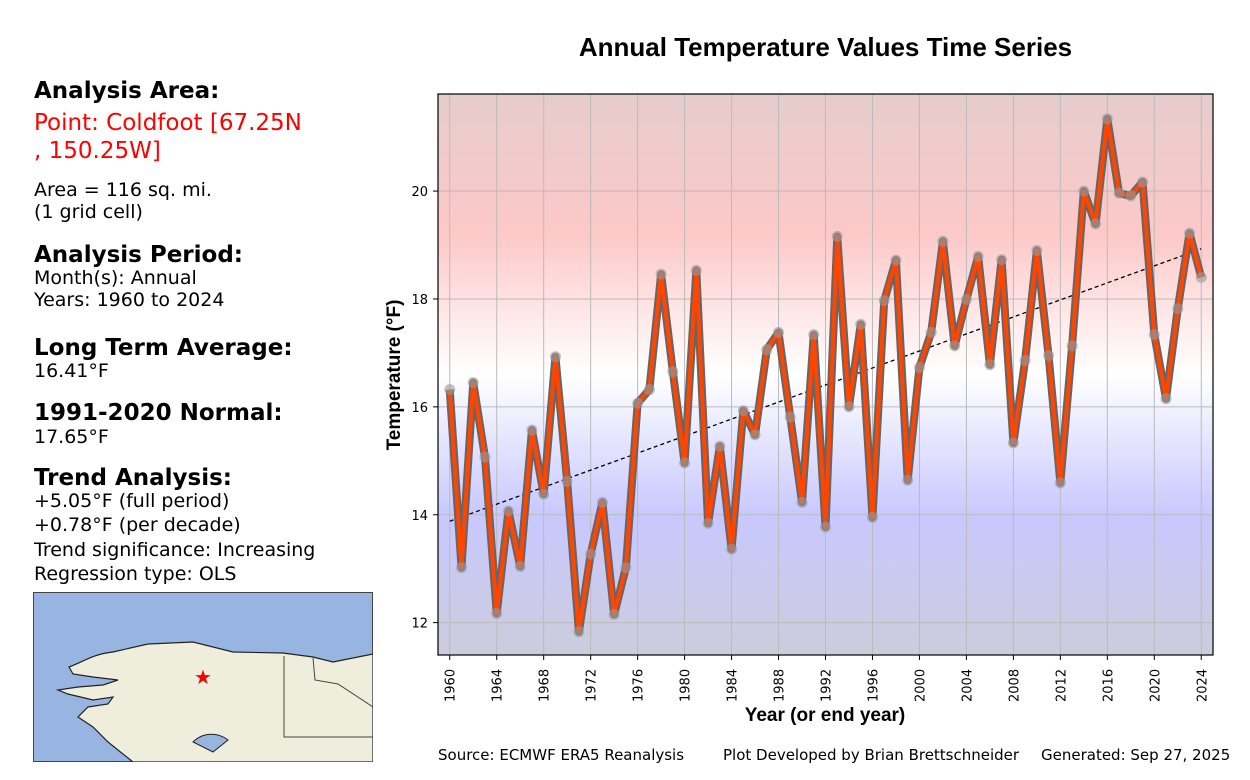 This screenshot has width=1250, height=780. What do you see at coordinates (1061, 685) in the screenshot?
I see `x-tick-label: 2012` at bounding box center [1061, 685].